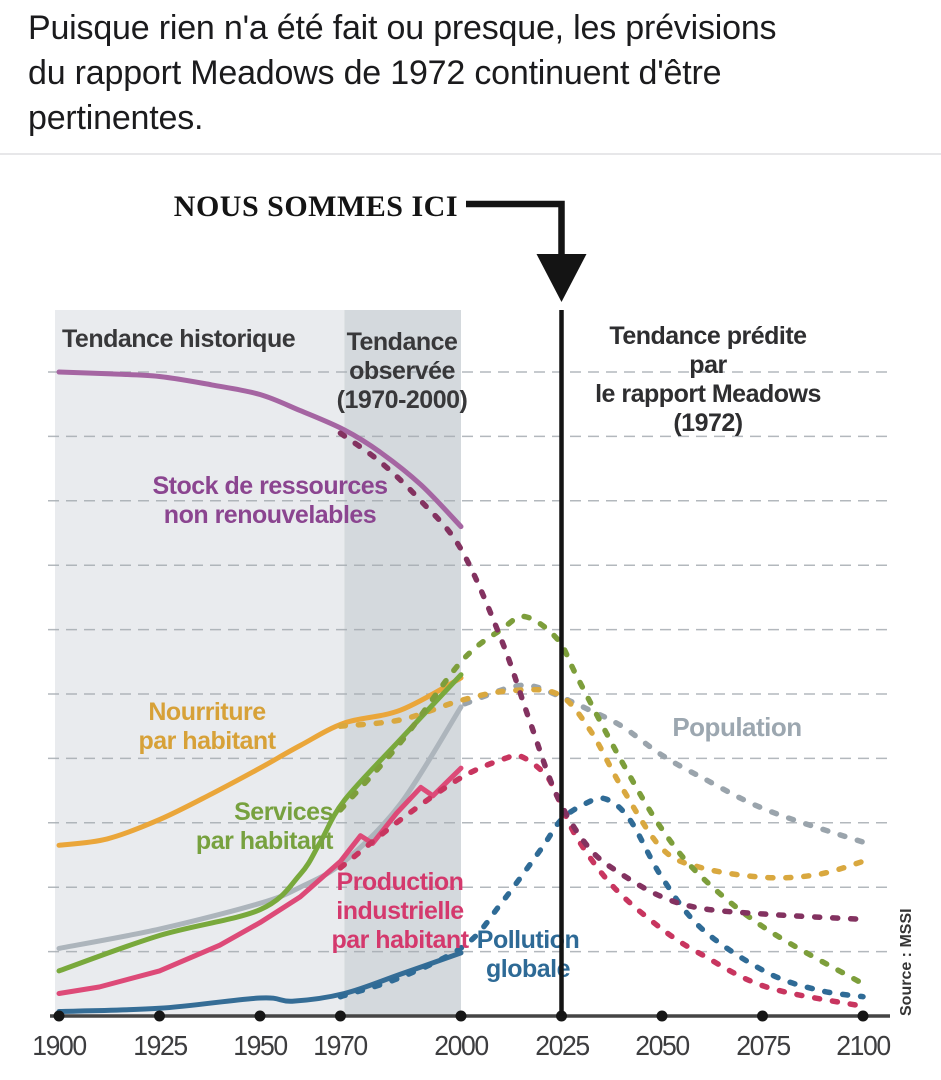 The image size is (941, 1080). Describe the element at coordinates (906, 962) in the screenshot. I see `source-credit: Source : MSSI` at that location.